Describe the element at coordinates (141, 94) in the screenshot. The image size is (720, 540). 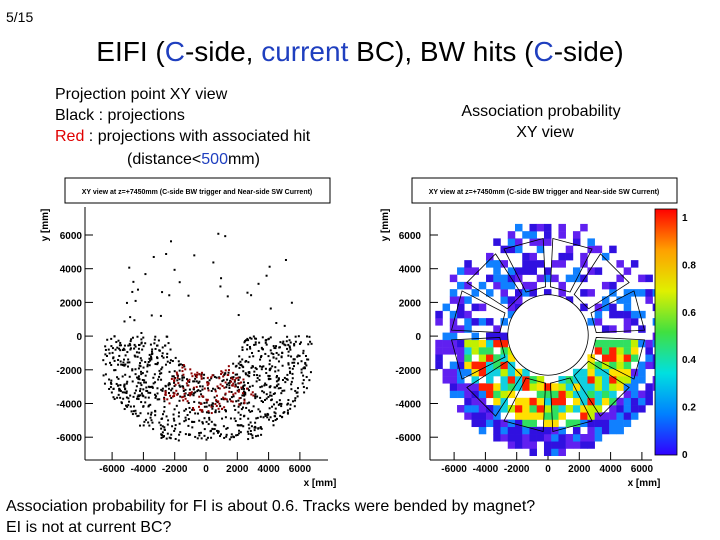
I see `caption-part: Projection point XY view` at that location.